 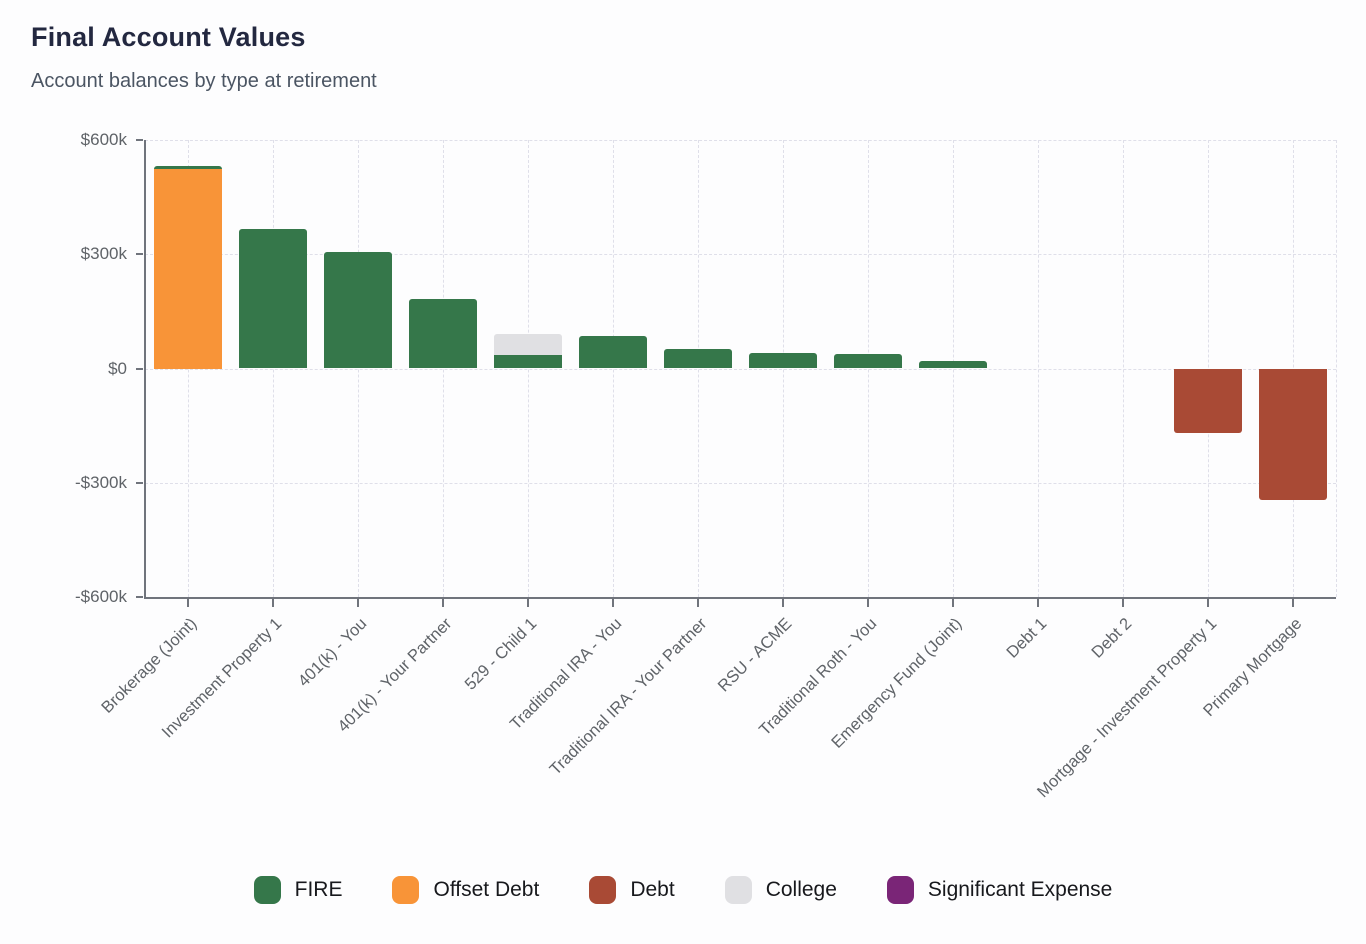 I want to click on legend-swatch-offset-debt, so click(x=406, y=890).